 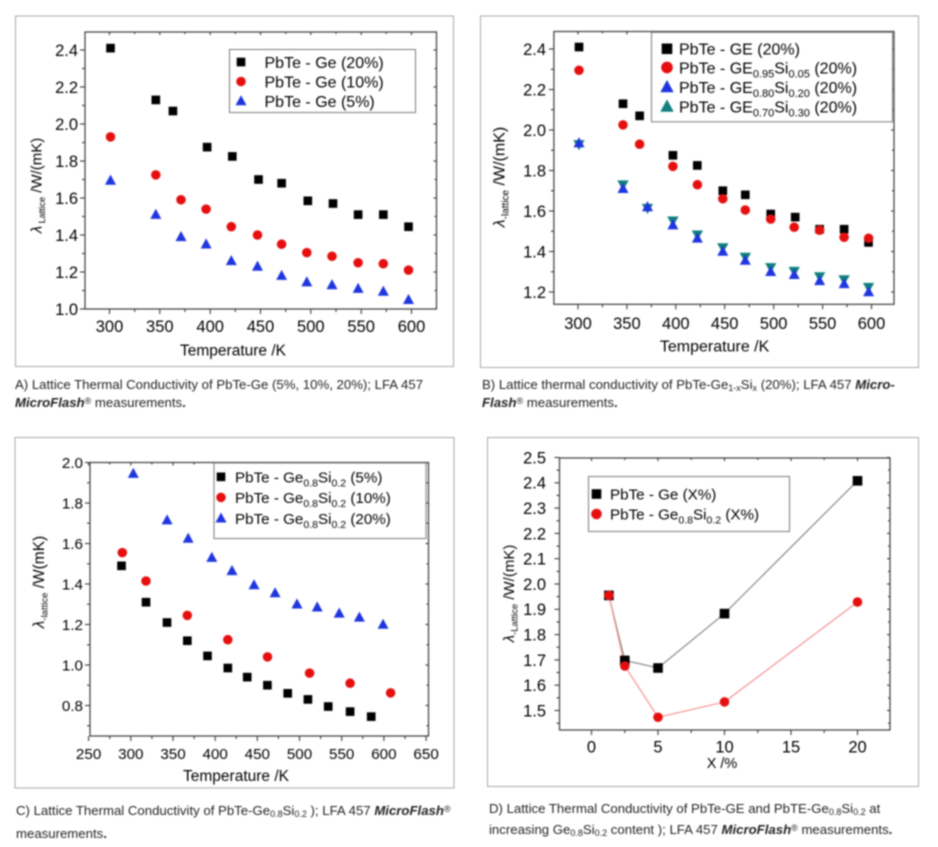 I want to click on svg-text: λ-Lattice /W/(mK), so click(x=511, y=594).